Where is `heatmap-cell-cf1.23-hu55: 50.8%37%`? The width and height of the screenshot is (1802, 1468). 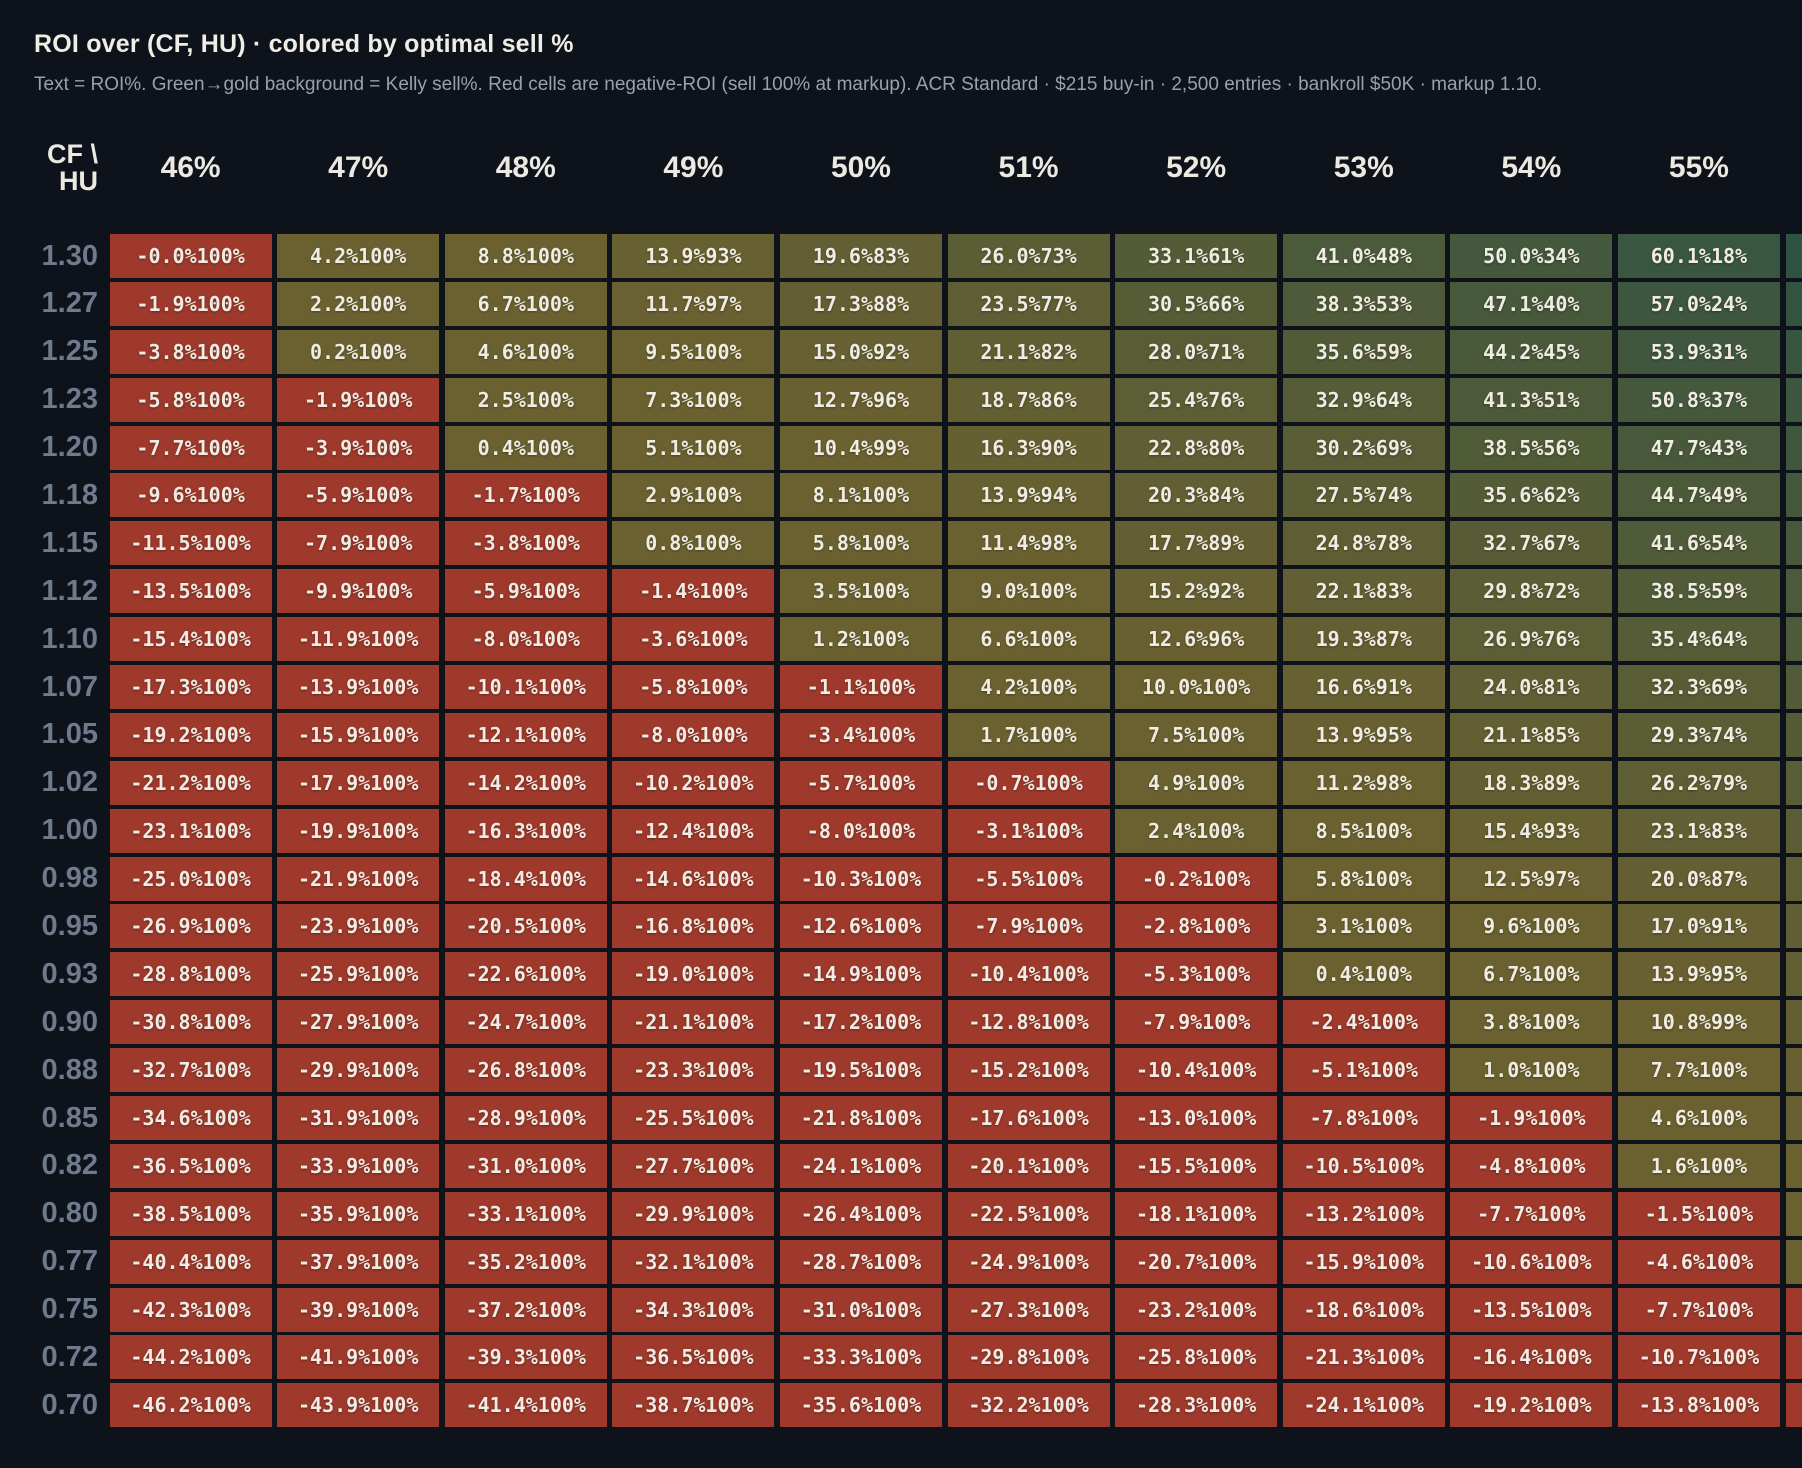
heatmap-cell-cf1.23-hu55: 50.8%37% is located at coordinates (1698, 399).